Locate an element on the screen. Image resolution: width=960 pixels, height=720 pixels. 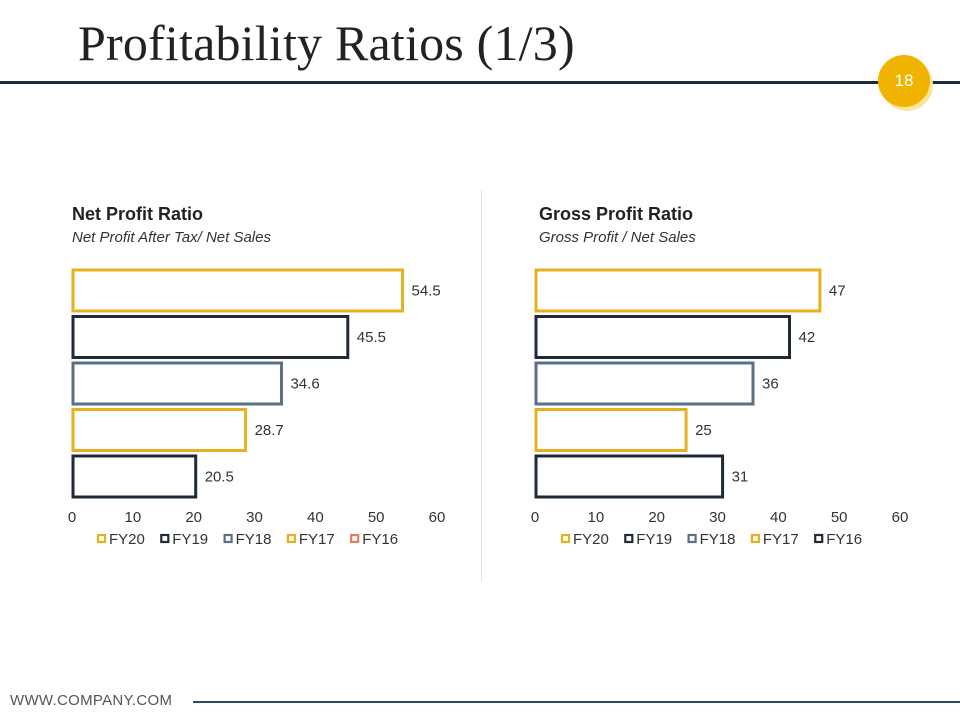
gross-profit-bar-fy18 is located at coordinates (644, 383).